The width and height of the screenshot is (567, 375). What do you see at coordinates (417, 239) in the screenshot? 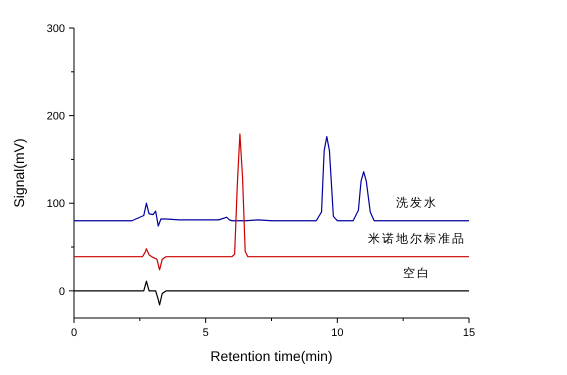
I see `series-label: 米诺地尔标准品` at bounding box center [417, 239].